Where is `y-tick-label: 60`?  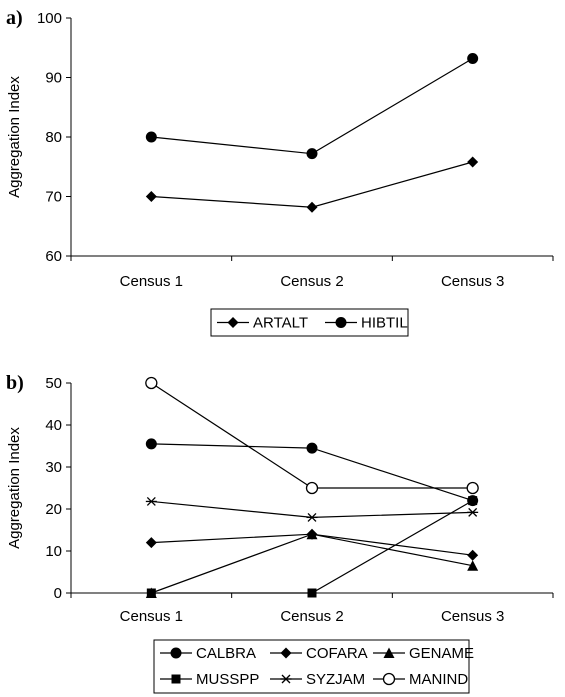
y-tick-label: 60 is located at coordinates (53, 256).